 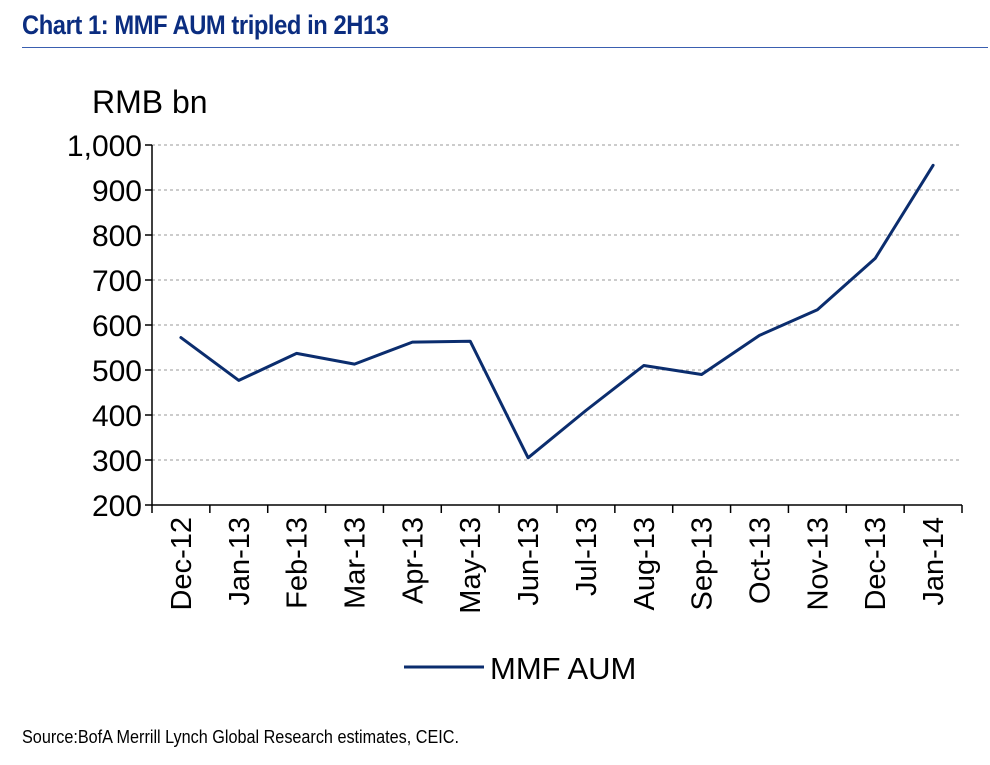 What do you see at coordinates (761, 560) in the screenshot?
I see `x-tick-label-10: Oct-13` at bounding box center [761, 560].